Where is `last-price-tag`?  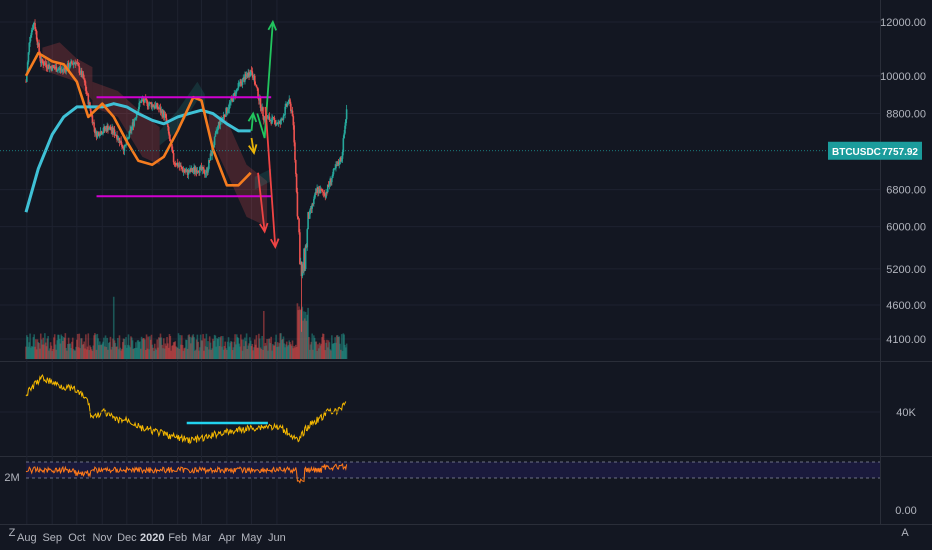 last-price-tag is located at coordinates (875, 150).